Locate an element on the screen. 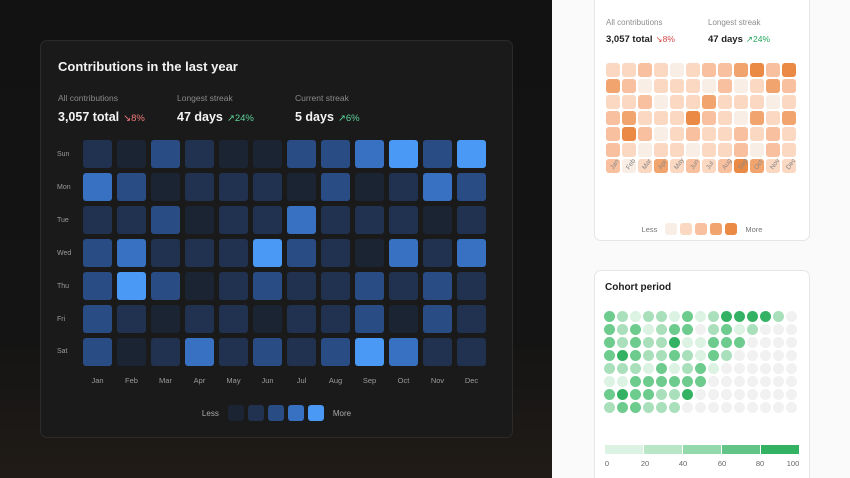  month-label: Mar is located at coordinates (165, 380).